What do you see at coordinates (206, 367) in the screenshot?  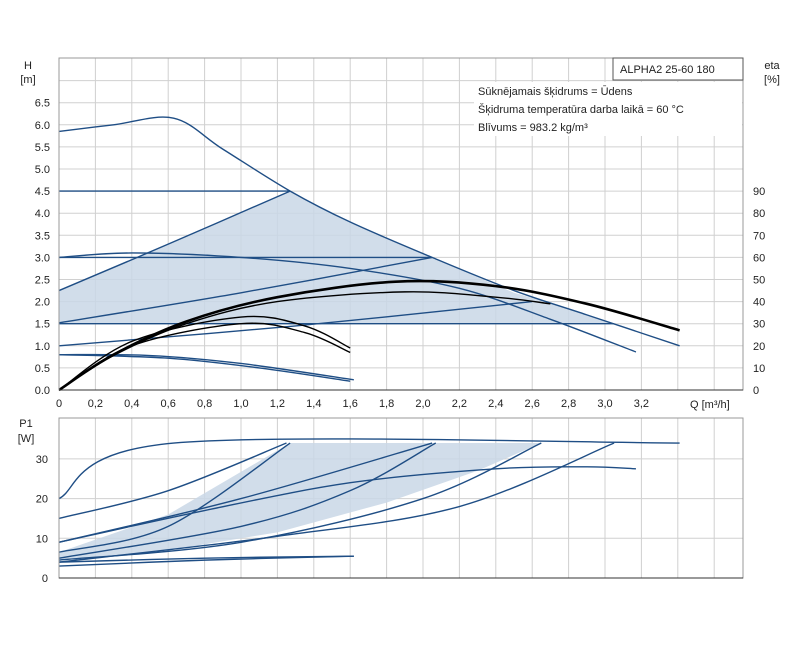 I see `qh-series-speed-i` at bounding box center [206, 367].